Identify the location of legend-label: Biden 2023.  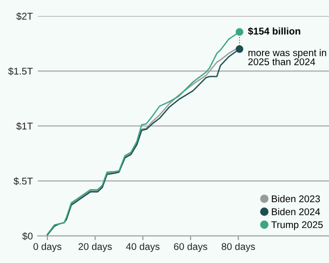
(296, 198).